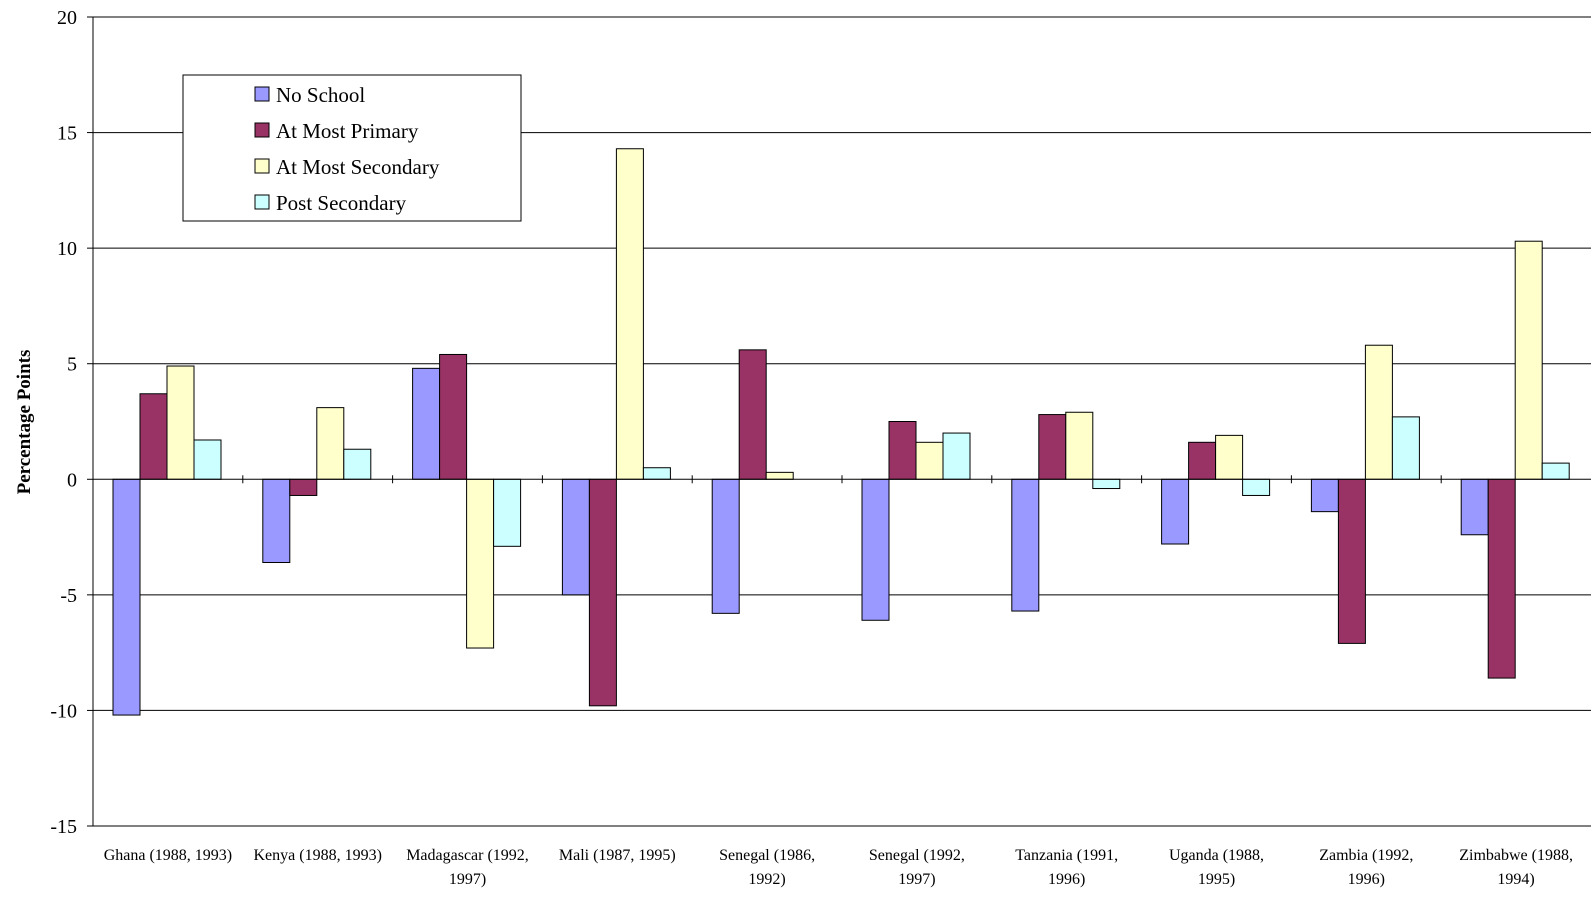 This screenshot has width=1591, height=902. Describe the element at coordinates (1515, 879) in the screenshot. I see `x-tick-label: 1994)` at that location.